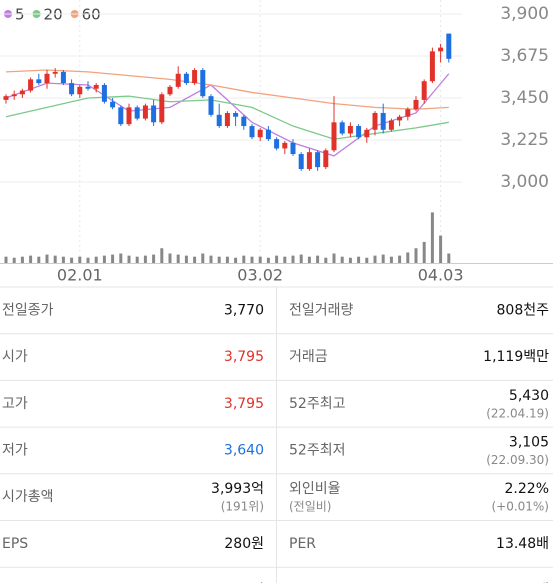  What do you see at coordinates (516, 357) in the screenshot?
I see `cell-value: 1,119백만` at bounding box center [516, 357].